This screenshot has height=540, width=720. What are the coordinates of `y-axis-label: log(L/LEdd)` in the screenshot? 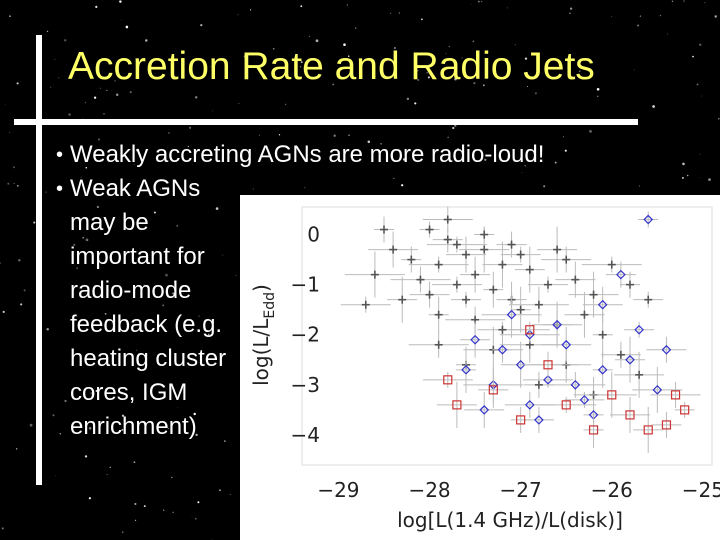 It's located at (263, 335).